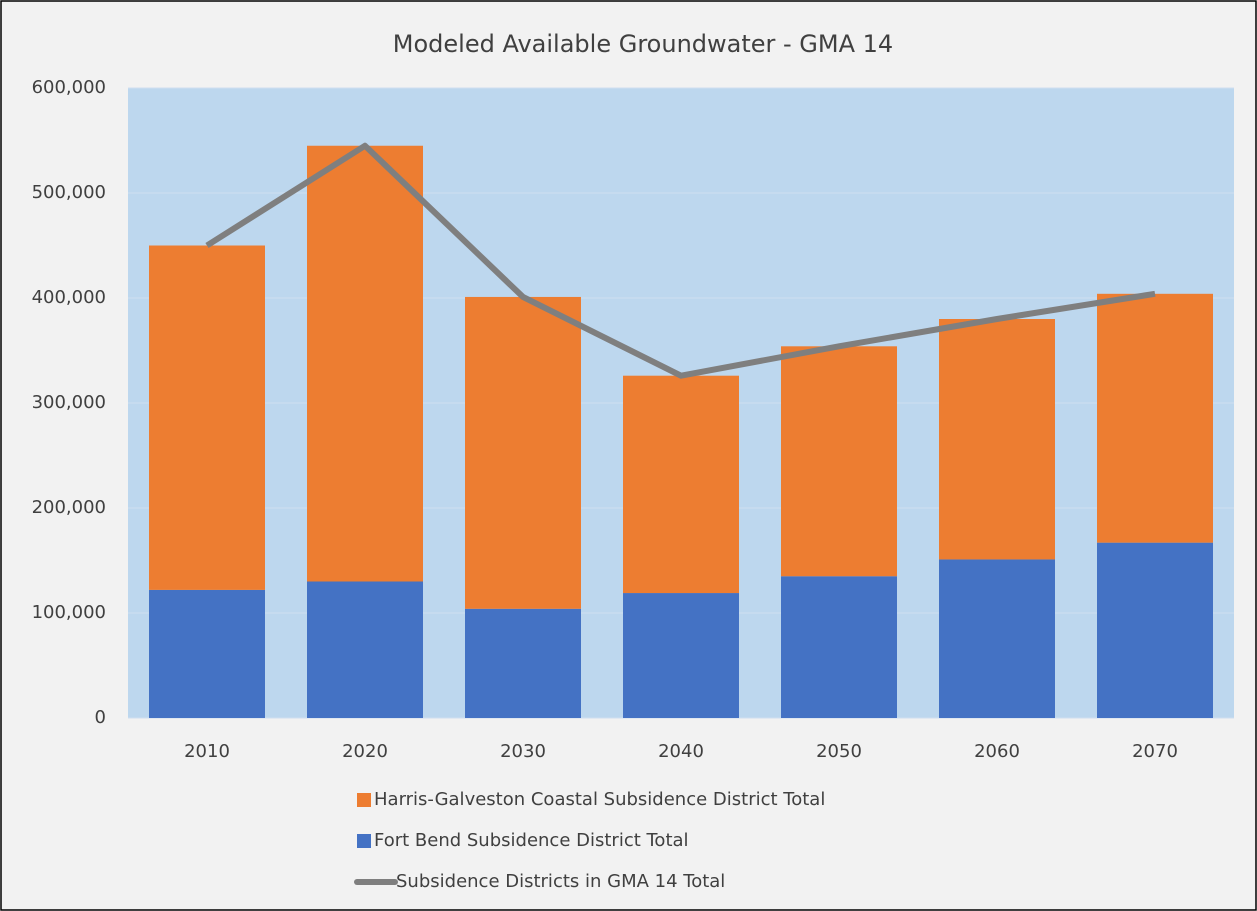 The height and width of the screenshot is (911, 1257). Describe the element at coordinates (207, 751) in the screenshot. I see `x-tick-label: 2010` at that location.